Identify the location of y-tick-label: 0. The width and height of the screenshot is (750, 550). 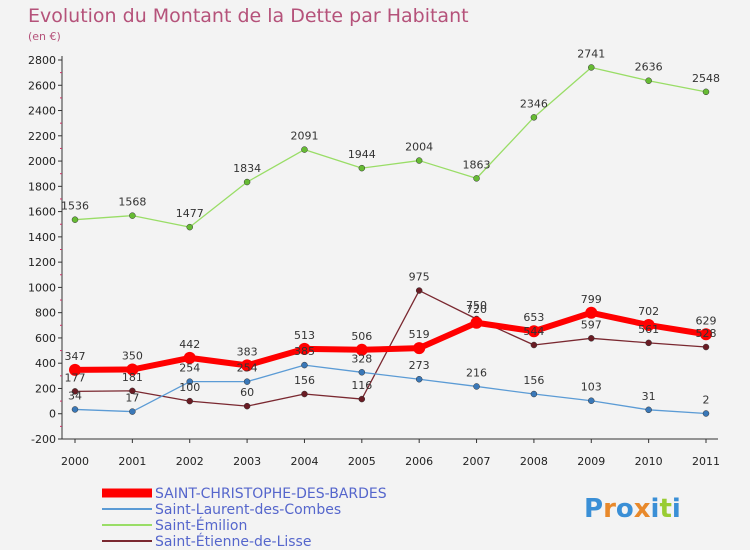
(52, 414).